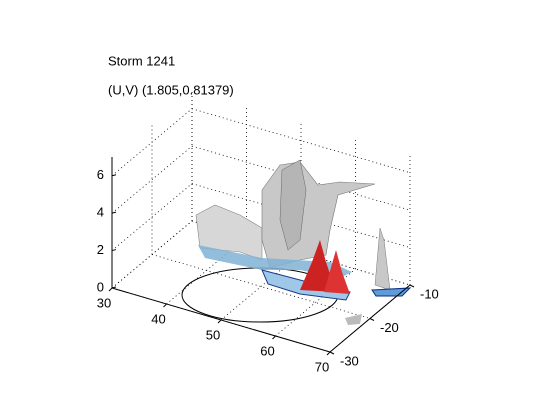 The height and width of the screenshot is (400, 533). Describe the element at coordinates (322, 366) in the screenshot. I see `x-tick-label: 70` at that location.